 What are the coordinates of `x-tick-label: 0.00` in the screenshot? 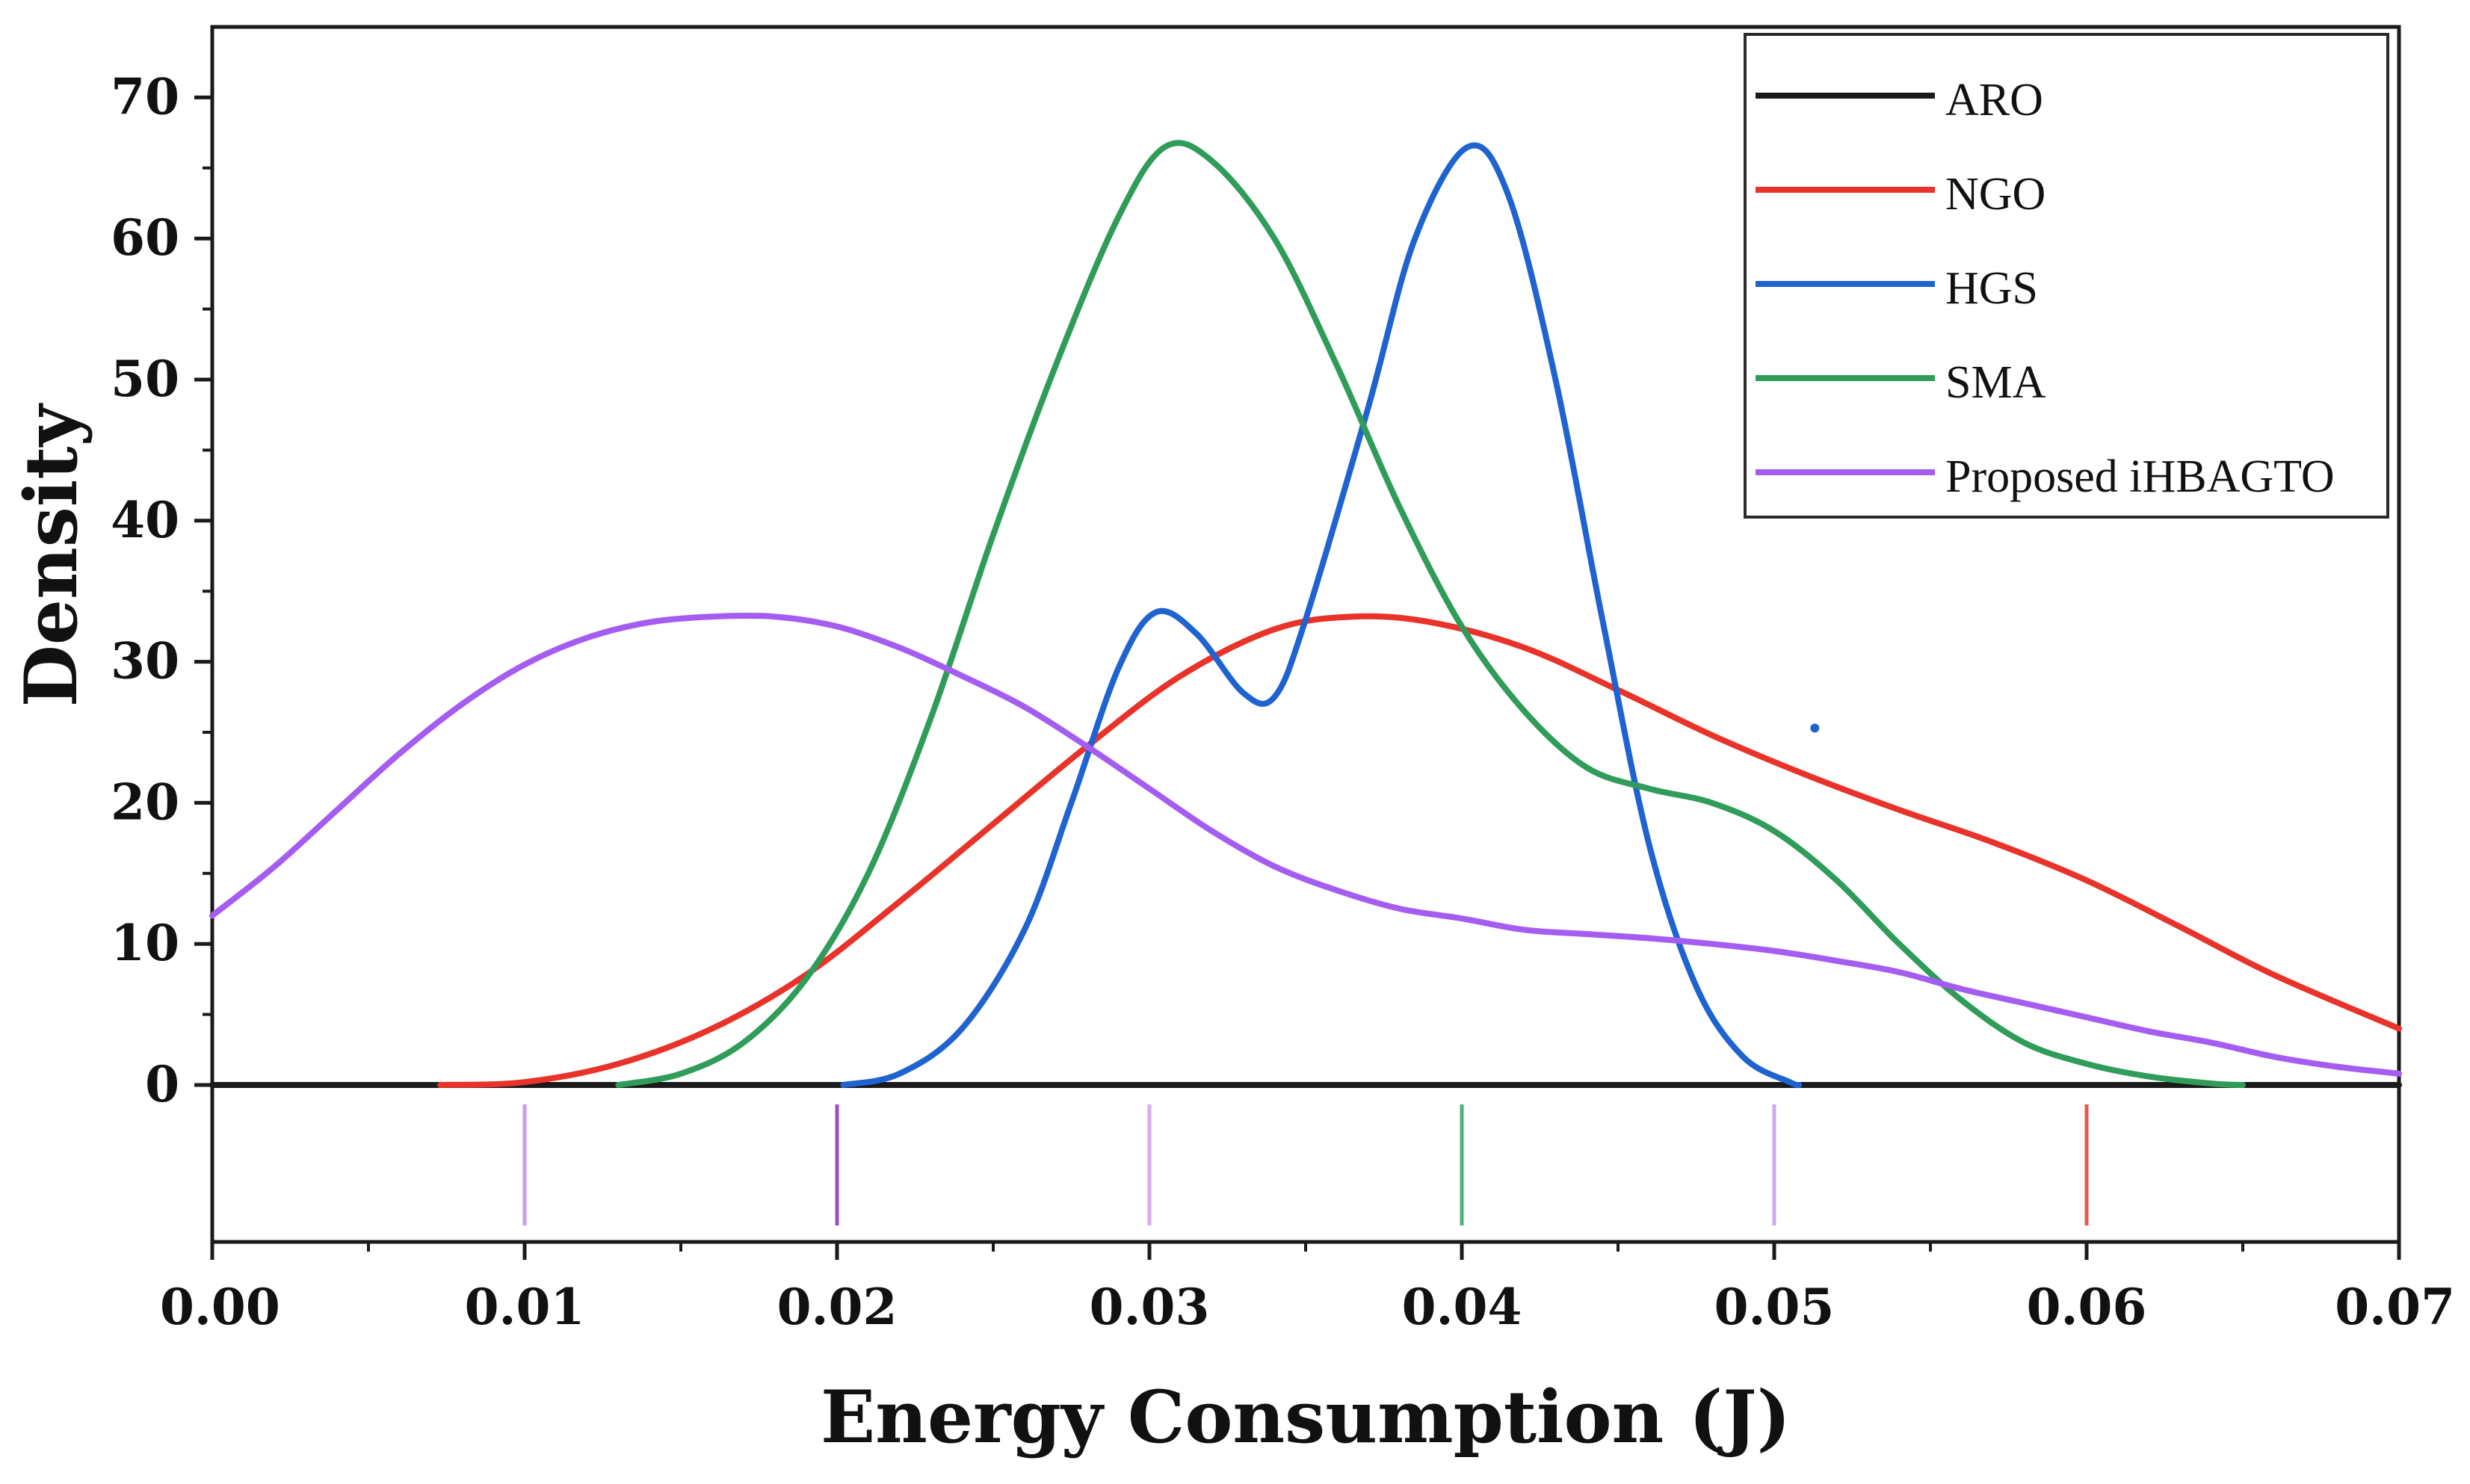 It's located at (220, 1307).